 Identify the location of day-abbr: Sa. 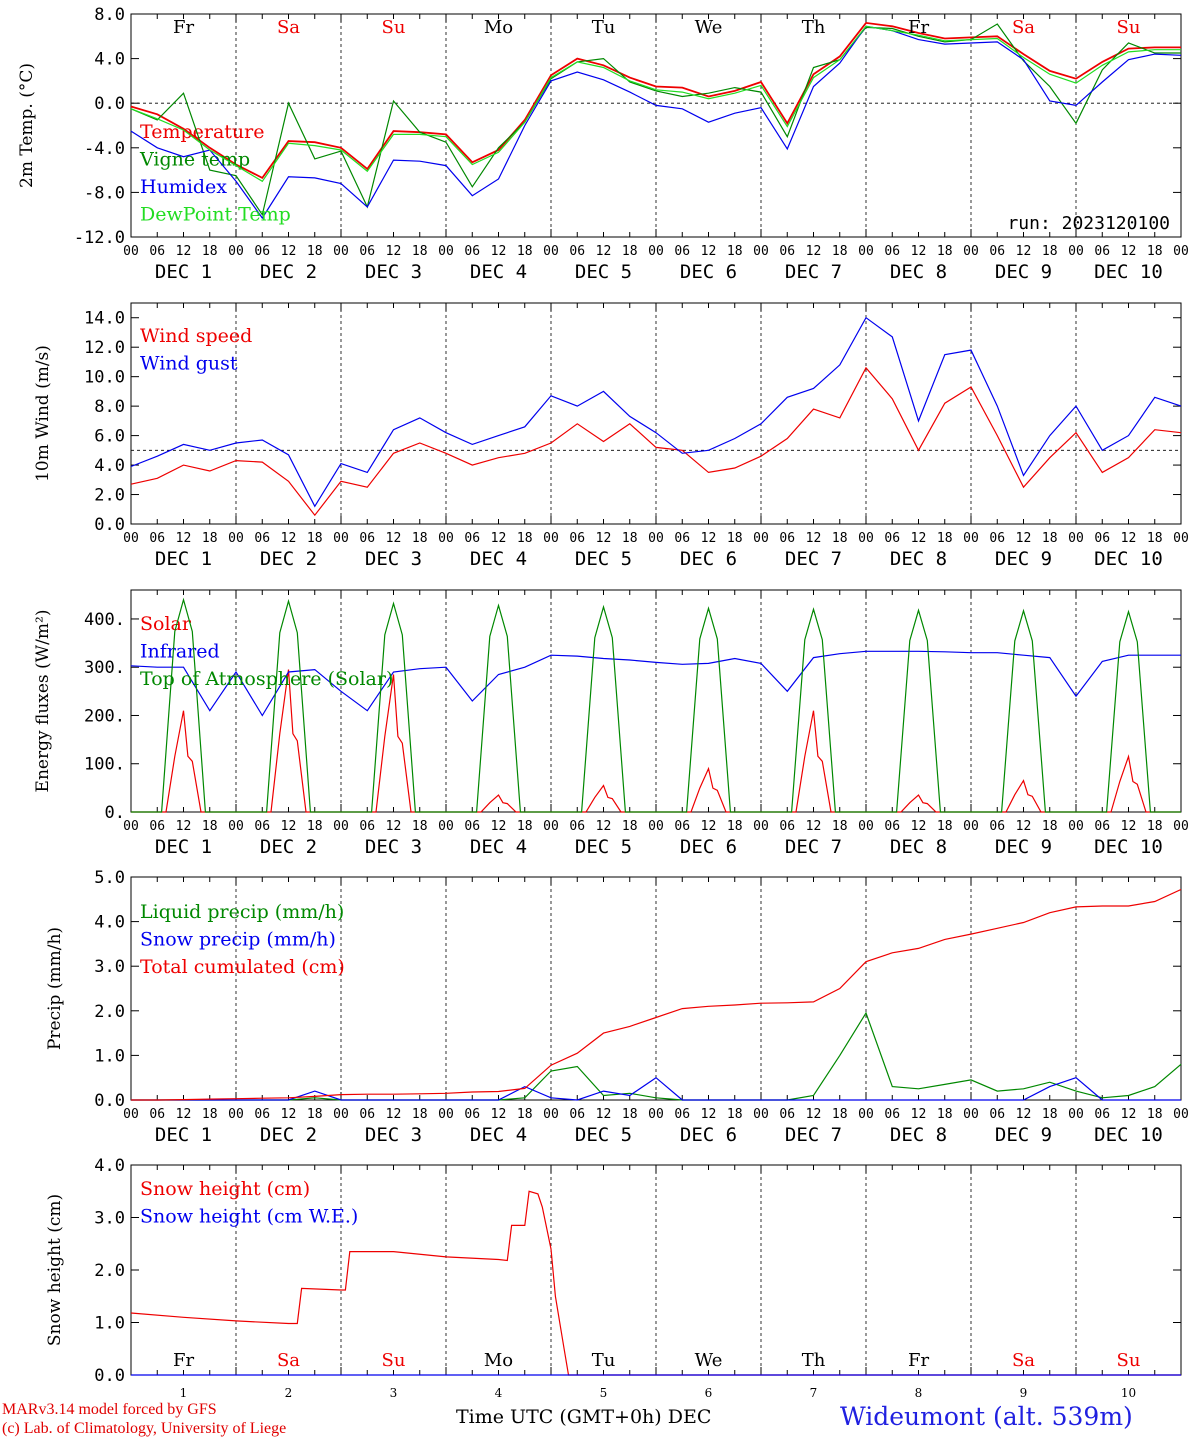
(288, 27).